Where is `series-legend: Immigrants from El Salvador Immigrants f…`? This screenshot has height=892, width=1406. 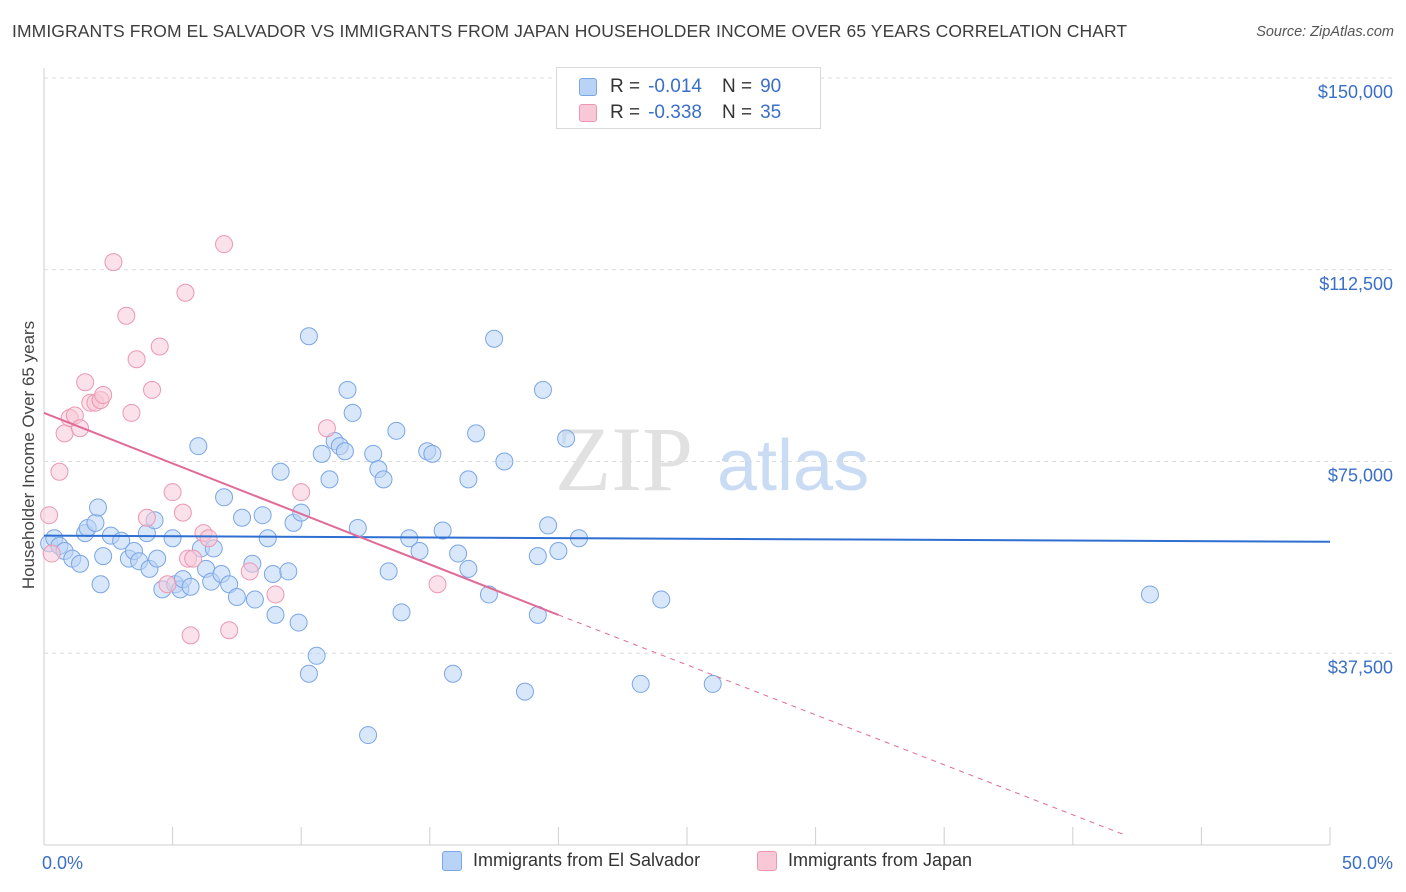
series-legend: Immigrants from El Salvador Immigrants f… is located at coordinates (703, 864).